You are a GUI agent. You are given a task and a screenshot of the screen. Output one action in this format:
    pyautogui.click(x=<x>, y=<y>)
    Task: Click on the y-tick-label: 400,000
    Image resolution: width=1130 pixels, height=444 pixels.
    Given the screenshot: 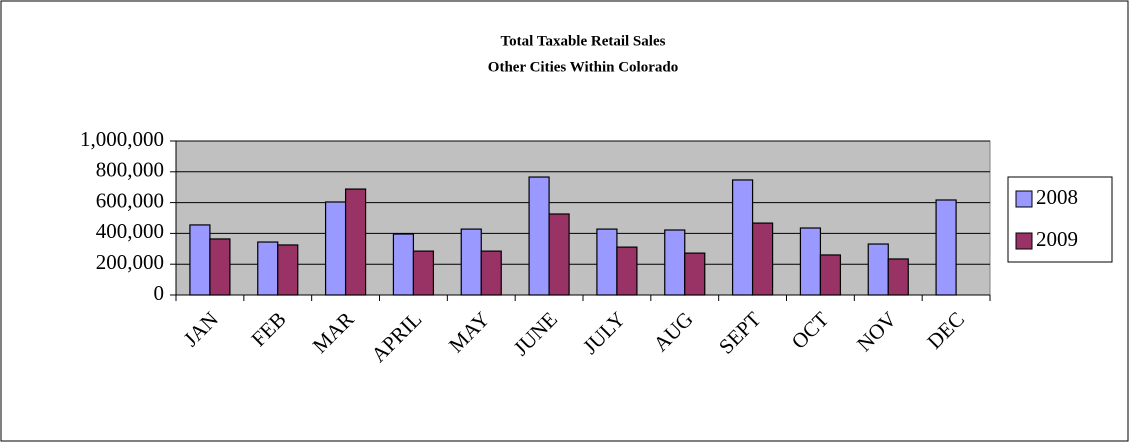 What is the action you would take?
    pyautogui.click(x=130, y=231)
    